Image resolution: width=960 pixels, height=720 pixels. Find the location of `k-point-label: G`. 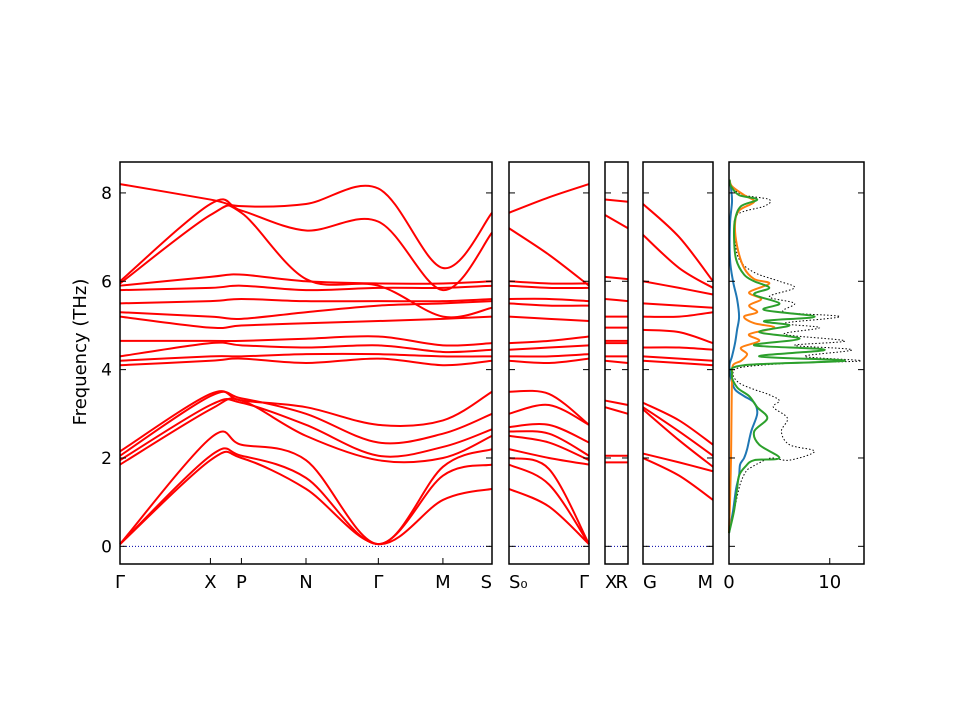

k-point-label: G is located at coordinates (650, 582).